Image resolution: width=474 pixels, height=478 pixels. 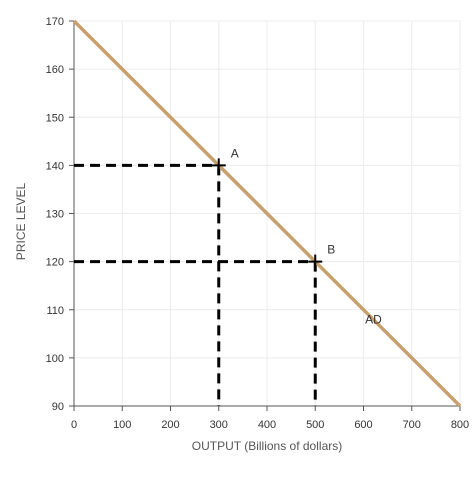 What do you see at coordinates (55, 22) in the screenshot?
I see `y-tick-label: 170` at bounding box center [55, 22].